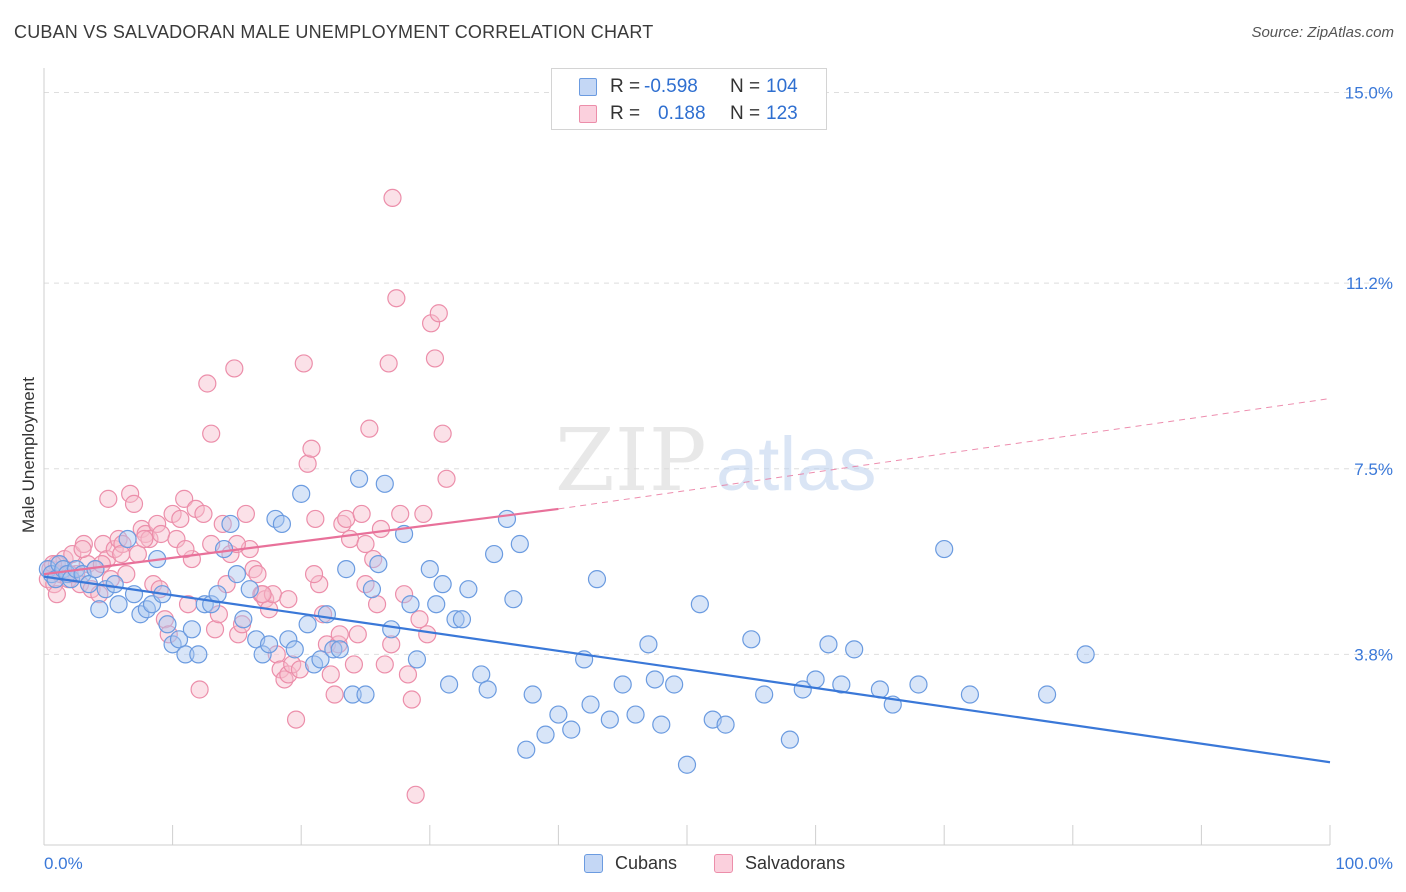 Image resolution: width=1406 pixels, height=892 pixels. What do you see at coordinates (745, 86) in the screenshot?
I see `legend-n-label: N =` at bounding box center [745, 86].